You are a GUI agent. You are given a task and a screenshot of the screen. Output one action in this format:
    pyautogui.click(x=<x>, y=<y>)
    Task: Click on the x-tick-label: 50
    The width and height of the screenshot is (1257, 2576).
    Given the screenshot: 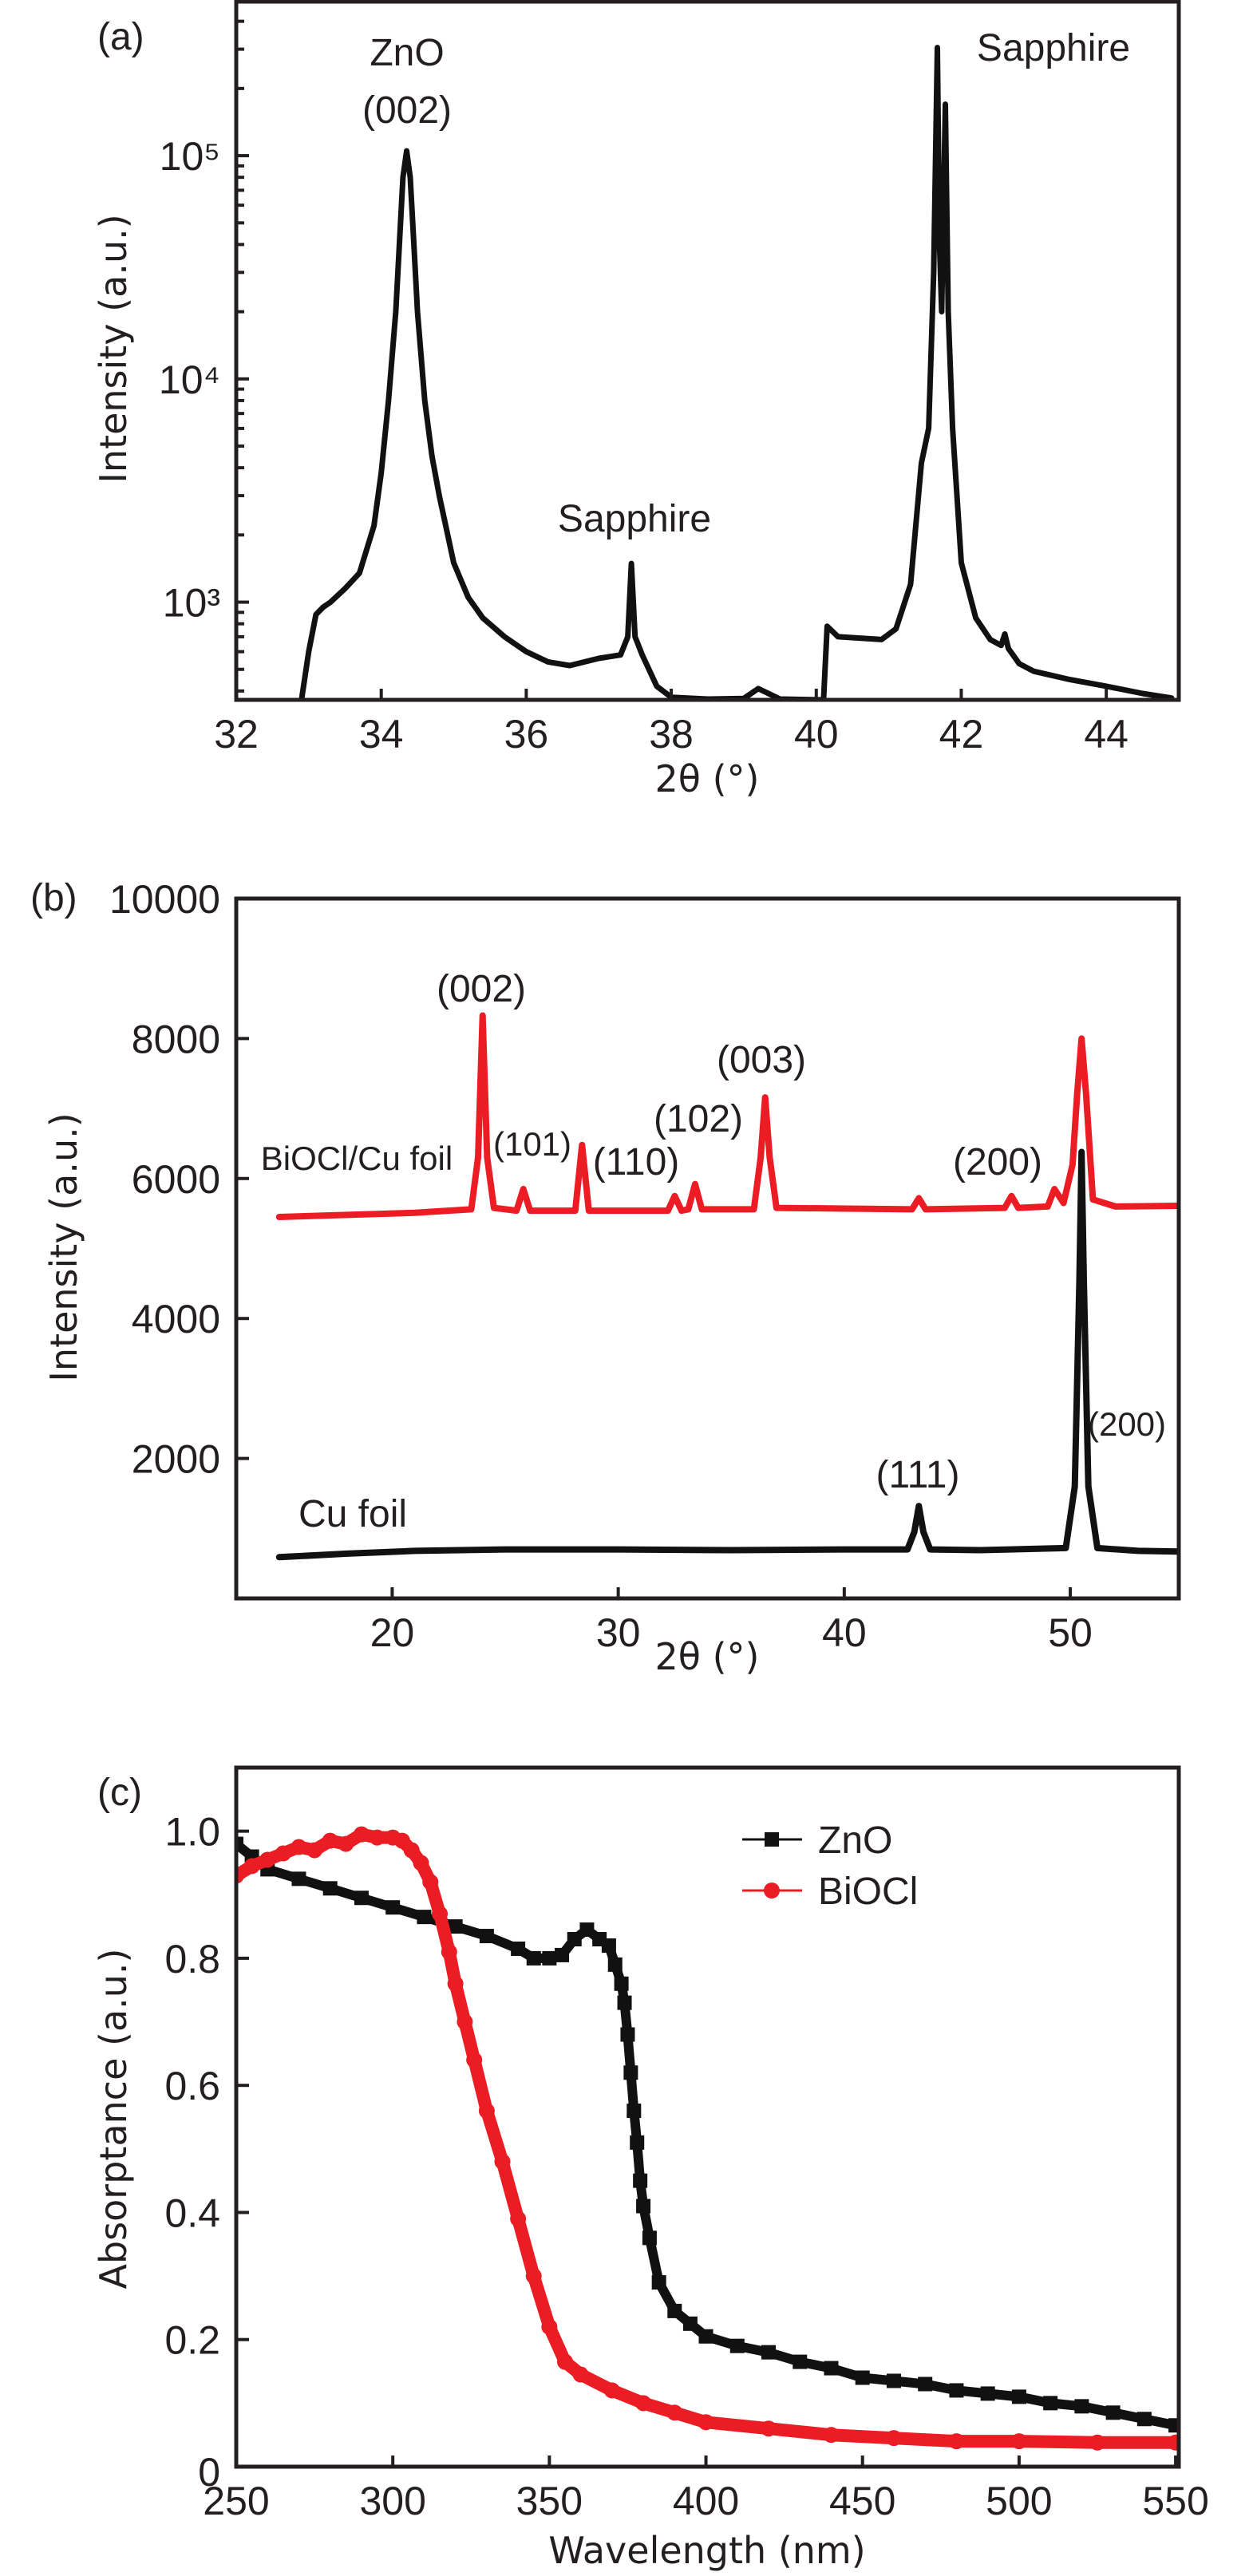 What is the action you would take?
    pyautogui.click(x=1070, y=1632)
    